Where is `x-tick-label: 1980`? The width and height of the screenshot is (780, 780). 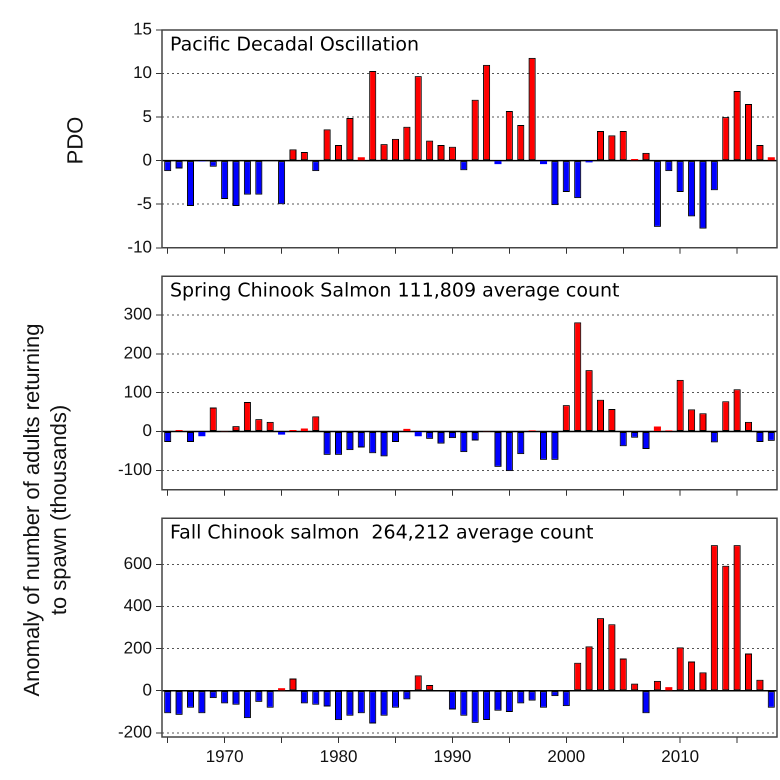 x-tick-label: 1980 is located at coordinates (339, 756).